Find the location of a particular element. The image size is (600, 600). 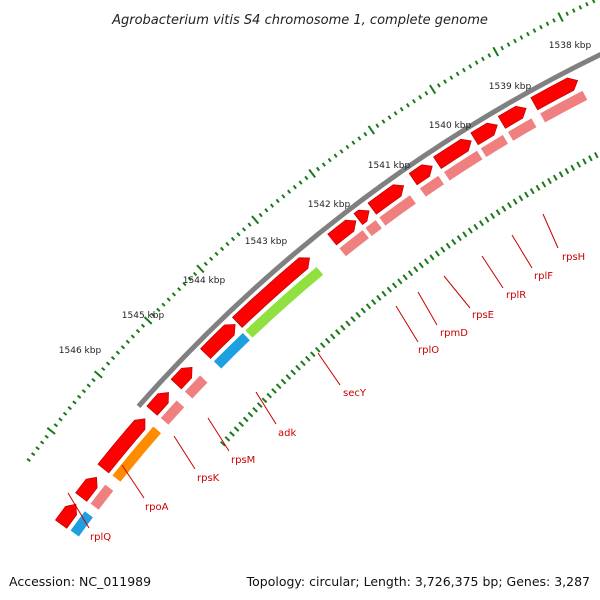

gene-label: rpsM is located at coordinates (243, 460).